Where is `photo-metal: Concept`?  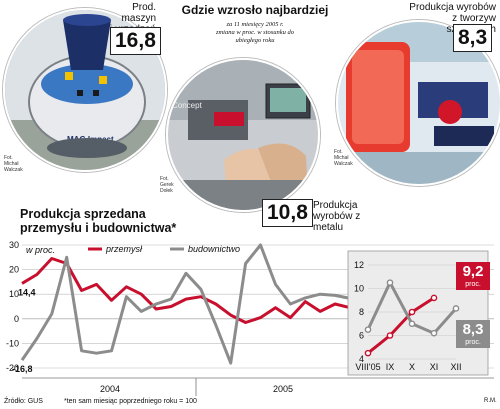
photo-metal: Concept is located at coordinates (243, 135).